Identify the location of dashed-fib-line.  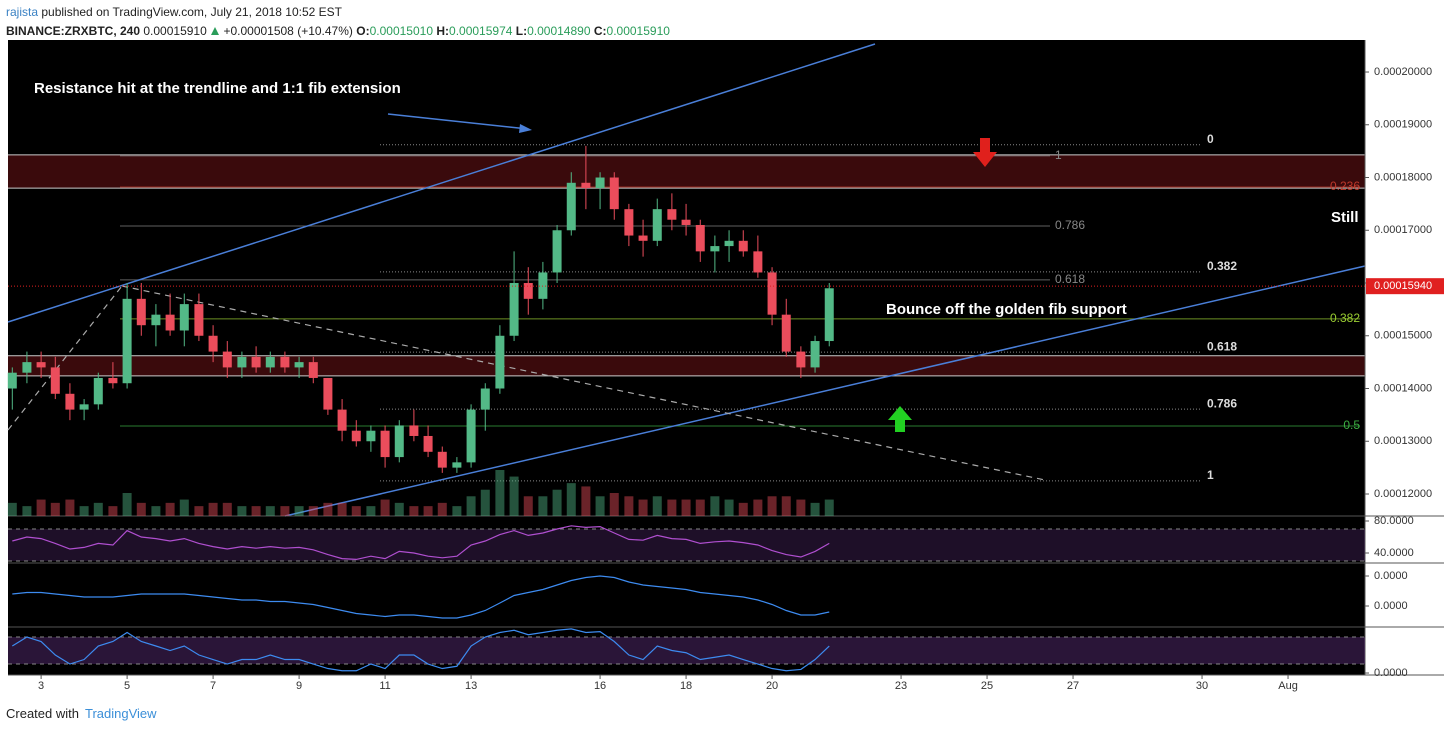
(65, 358).